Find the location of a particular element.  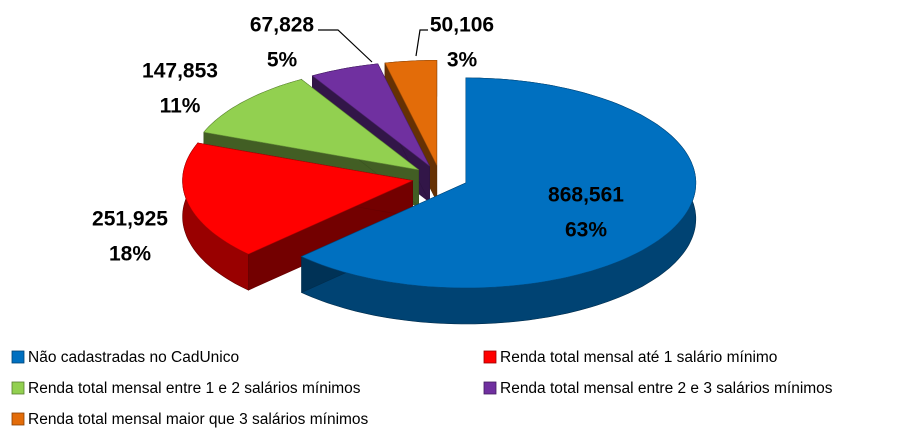

value-label: 868,561 is located at coordinates (586, 195).